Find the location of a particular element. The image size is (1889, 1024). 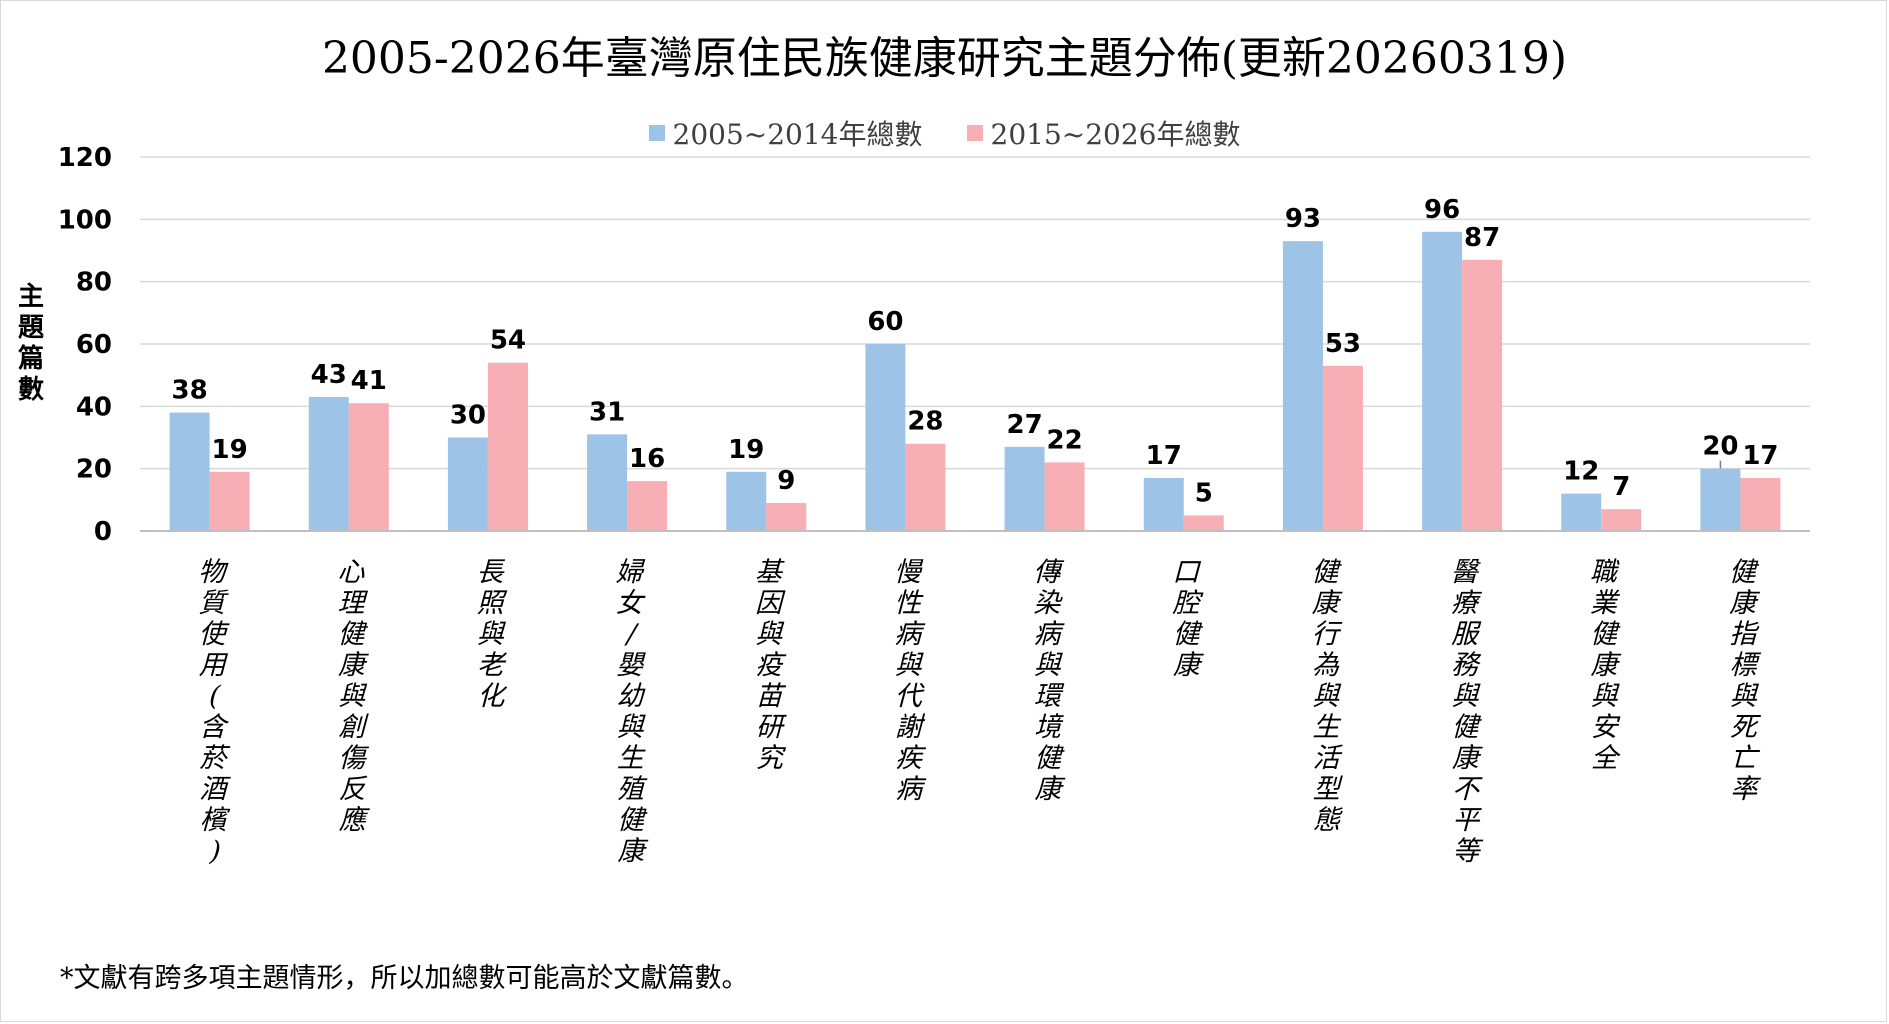

category-label-12: 健康指標與死亡率 is located at coordinates (1745, 680).